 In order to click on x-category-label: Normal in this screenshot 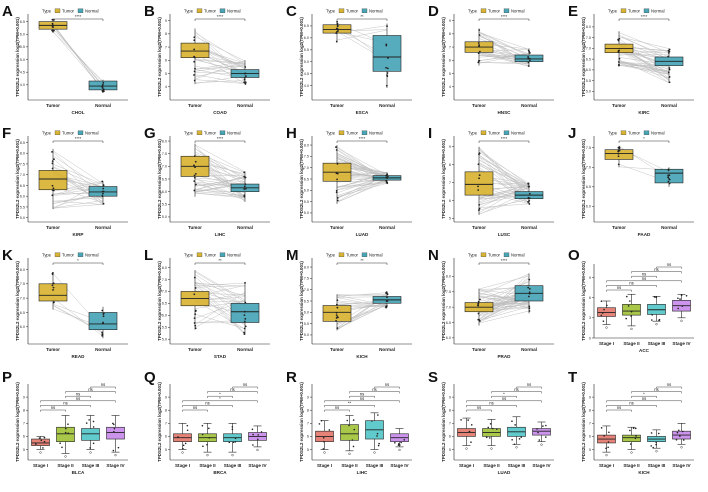, I will do `click(103, 105)`.